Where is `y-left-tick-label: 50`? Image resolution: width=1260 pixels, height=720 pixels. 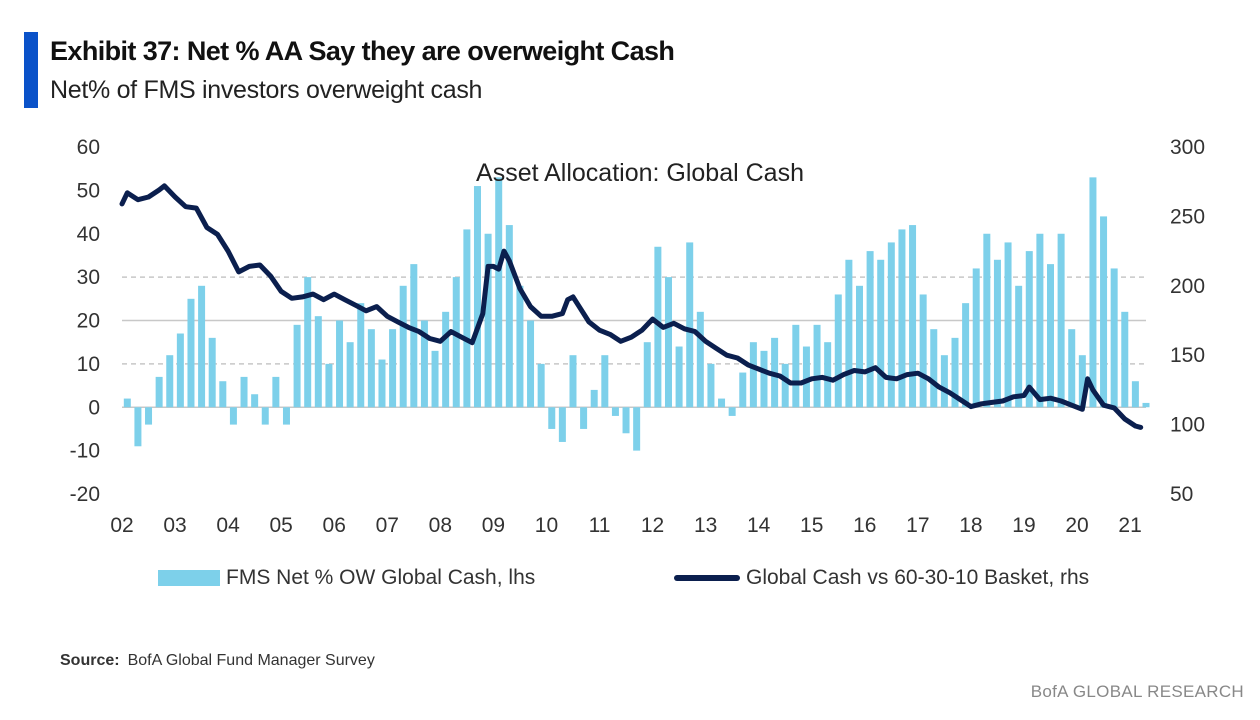
y-left-tick-label: 50 is located at coordinates (88, 190).